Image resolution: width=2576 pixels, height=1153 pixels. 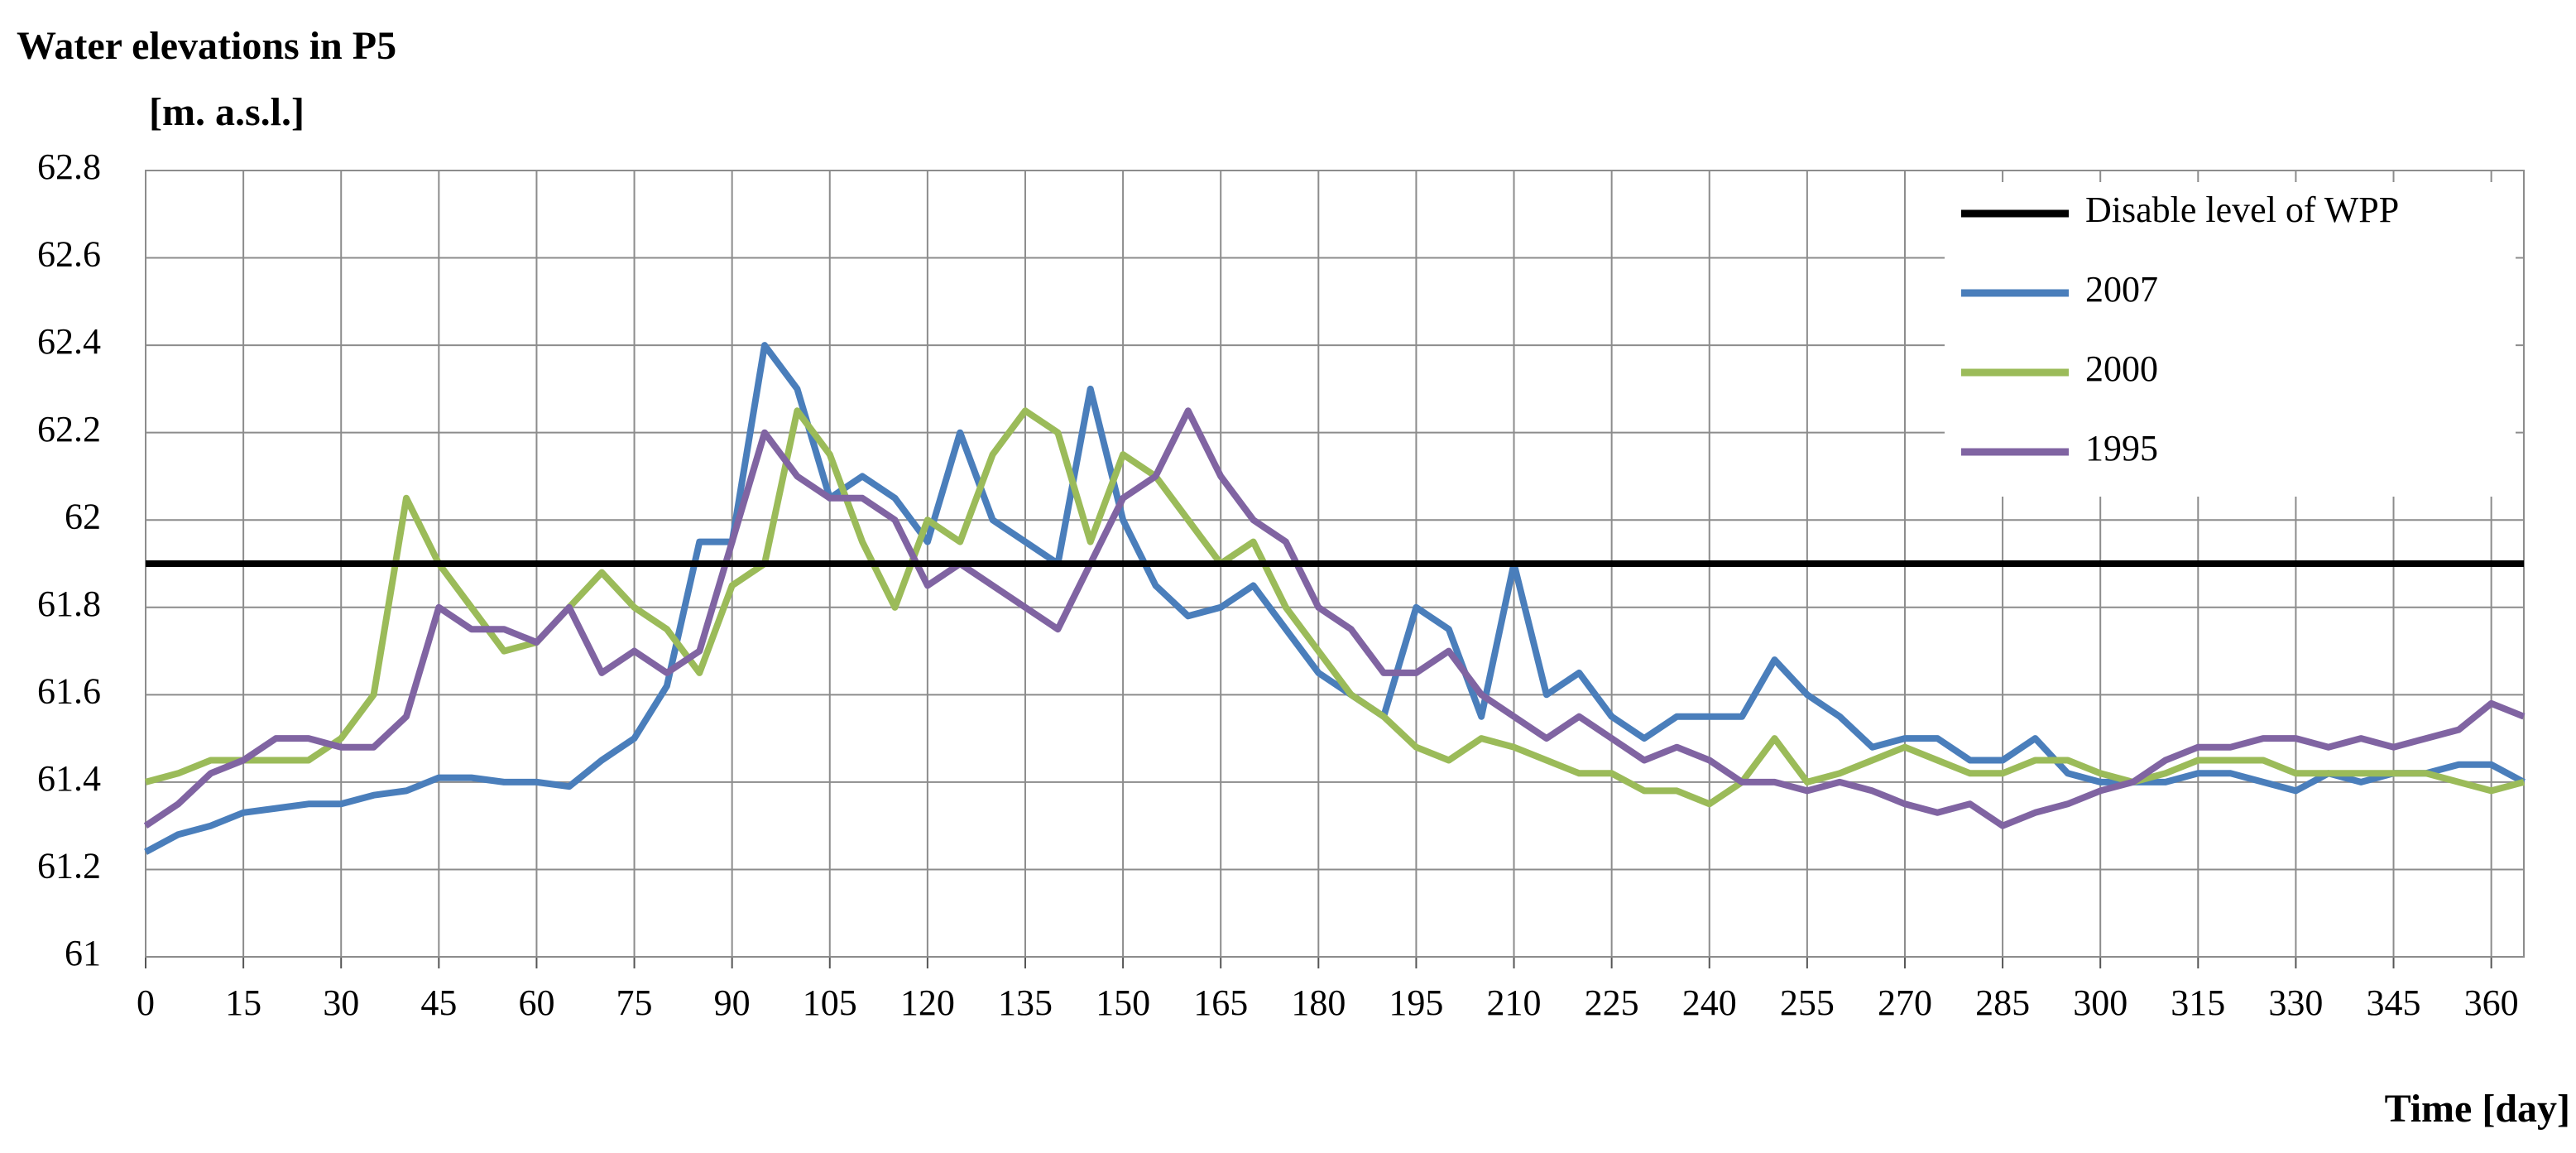 I want to click on legend-label: 2000, so click(x=2121, y=368).